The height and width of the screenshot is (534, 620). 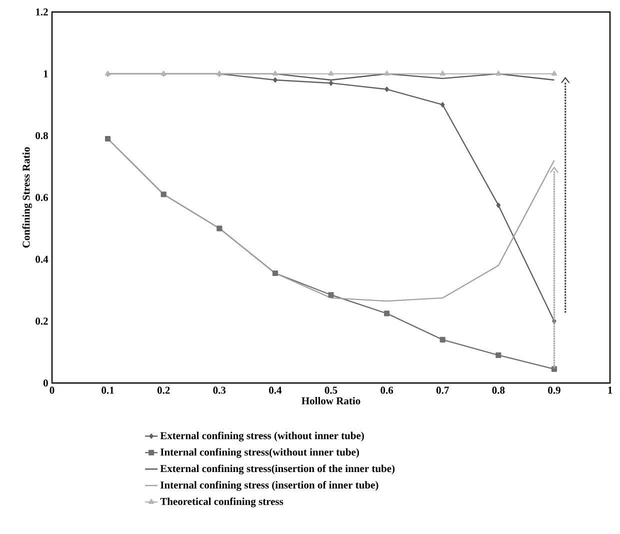 What do you see at coordinates (269, 486) in the screenshot?
I see `legend-label: Internal confining stress (insertion of inner tube)` at bounding box center [269, 486].